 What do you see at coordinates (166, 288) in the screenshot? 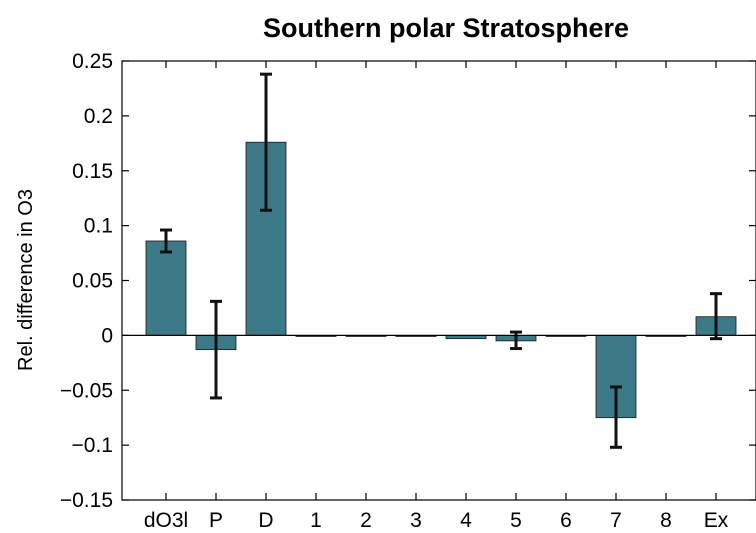
I see `bar-dO3l` at bounding box center [166, 288].